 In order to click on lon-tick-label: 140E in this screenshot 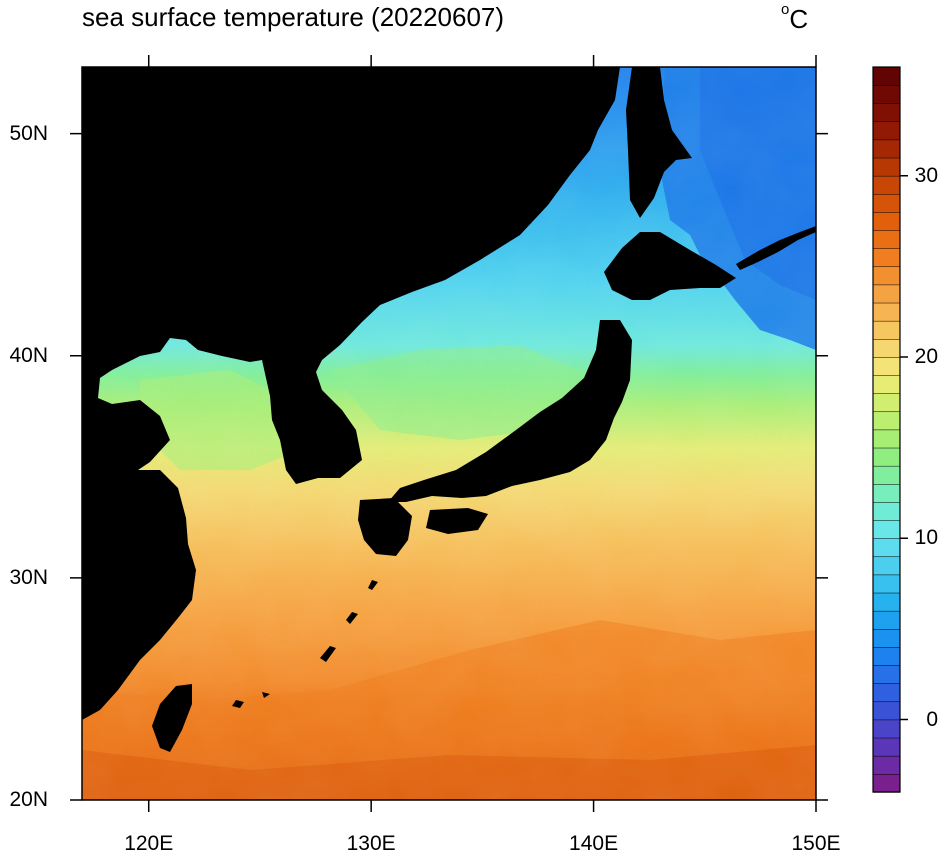, I will do `click(594, 843)`.